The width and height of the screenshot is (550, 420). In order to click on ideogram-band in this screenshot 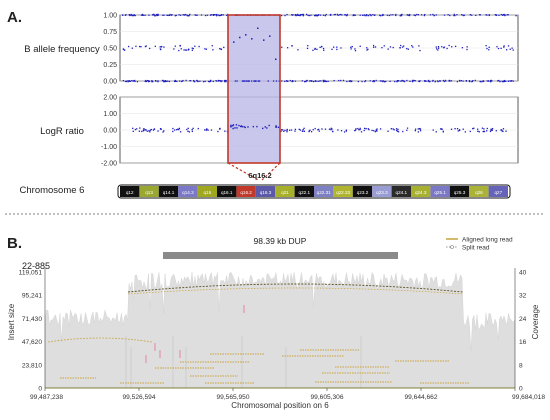, I will do `click(343, 191)`.